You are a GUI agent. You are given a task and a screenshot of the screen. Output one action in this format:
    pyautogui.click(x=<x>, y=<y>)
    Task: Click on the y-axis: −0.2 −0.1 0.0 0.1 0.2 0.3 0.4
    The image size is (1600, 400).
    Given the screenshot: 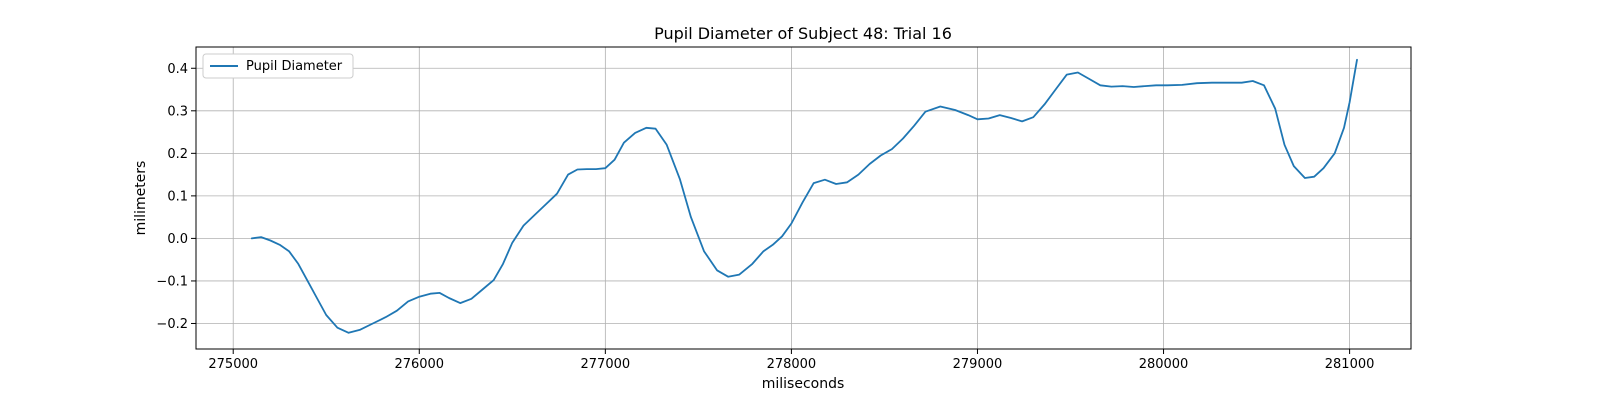 What is the action you would take?
    pyautogui.click(x=176, y=197)
    